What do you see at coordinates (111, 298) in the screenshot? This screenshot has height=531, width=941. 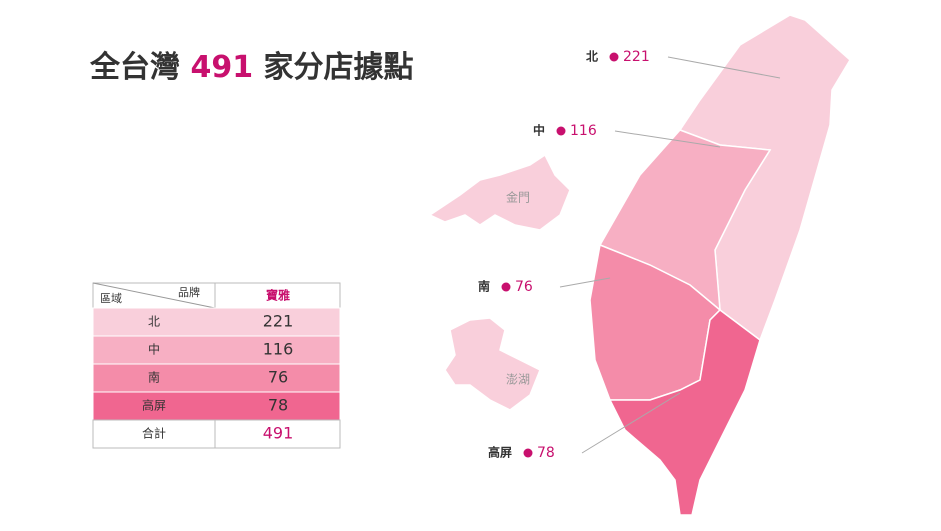 I see `corner-bottom: 區域` at bounding box center [111, 298].